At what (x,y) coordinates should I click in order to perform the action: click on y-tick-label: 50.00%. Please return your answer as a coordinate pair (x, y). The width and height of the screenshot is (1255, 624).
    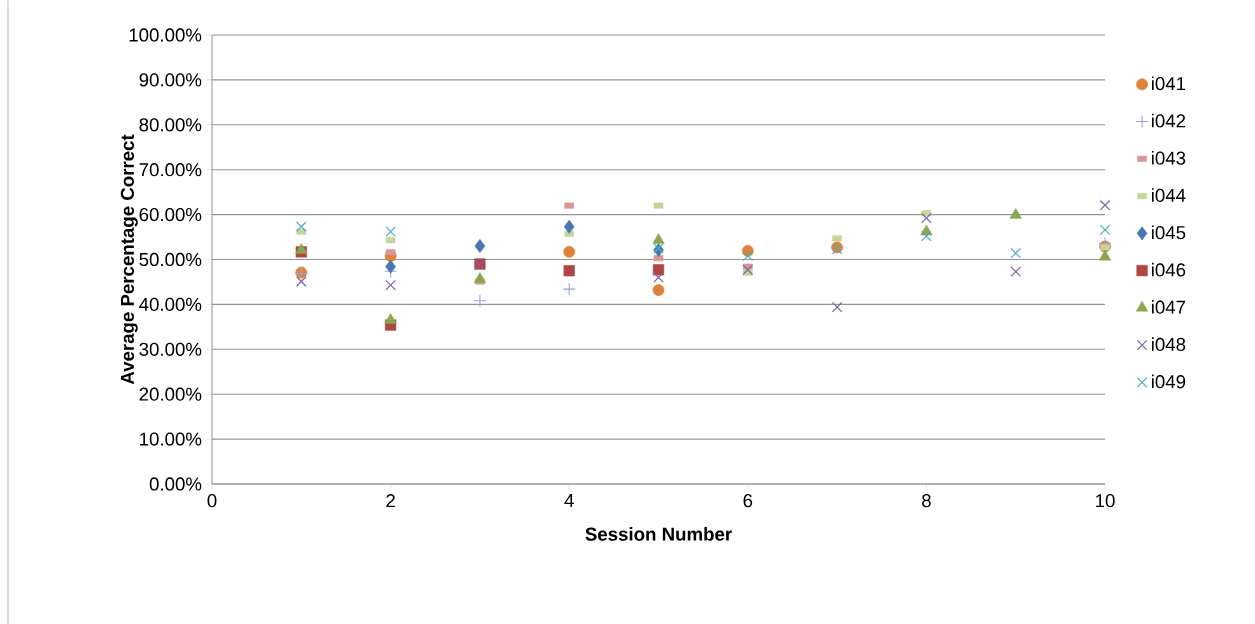
    Looking at the image, I should click on (170, 259).